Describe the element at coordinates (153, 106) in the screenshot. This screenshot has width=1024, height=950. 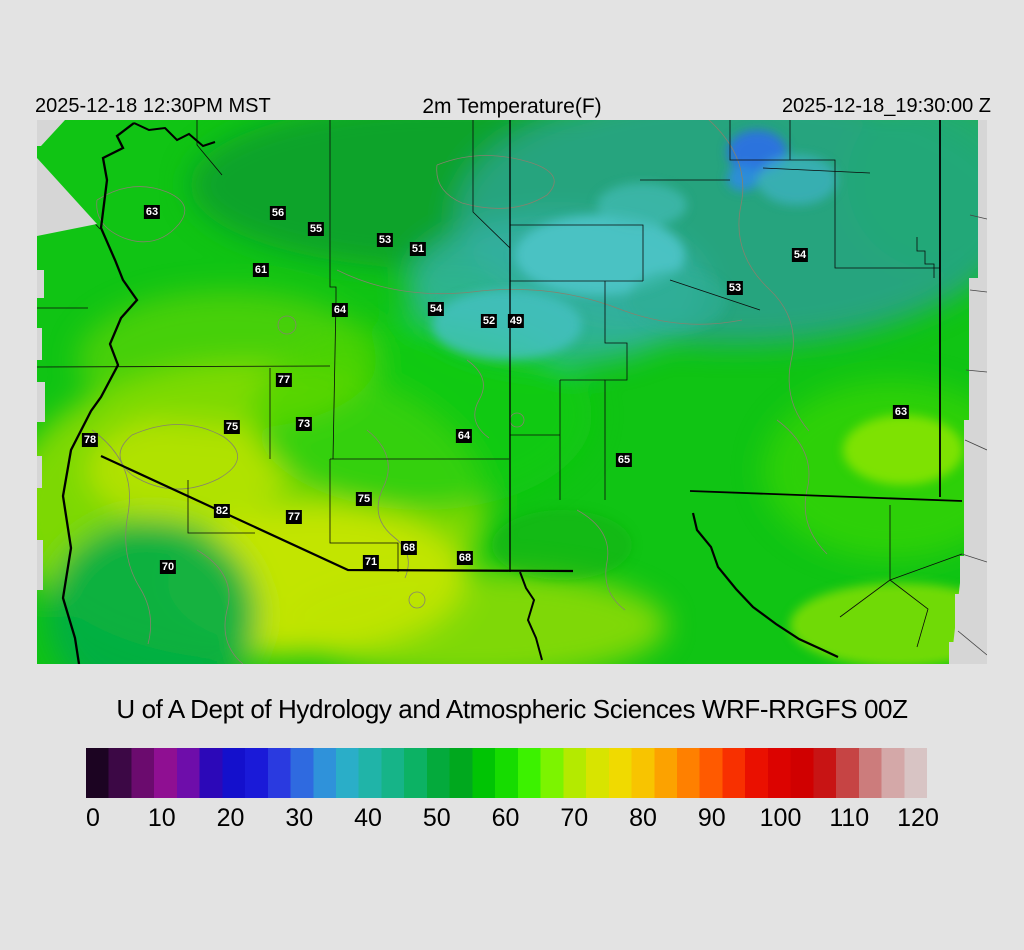
I see `local-datetime-label: 2025-12-18 12:30PM MST` at that location.